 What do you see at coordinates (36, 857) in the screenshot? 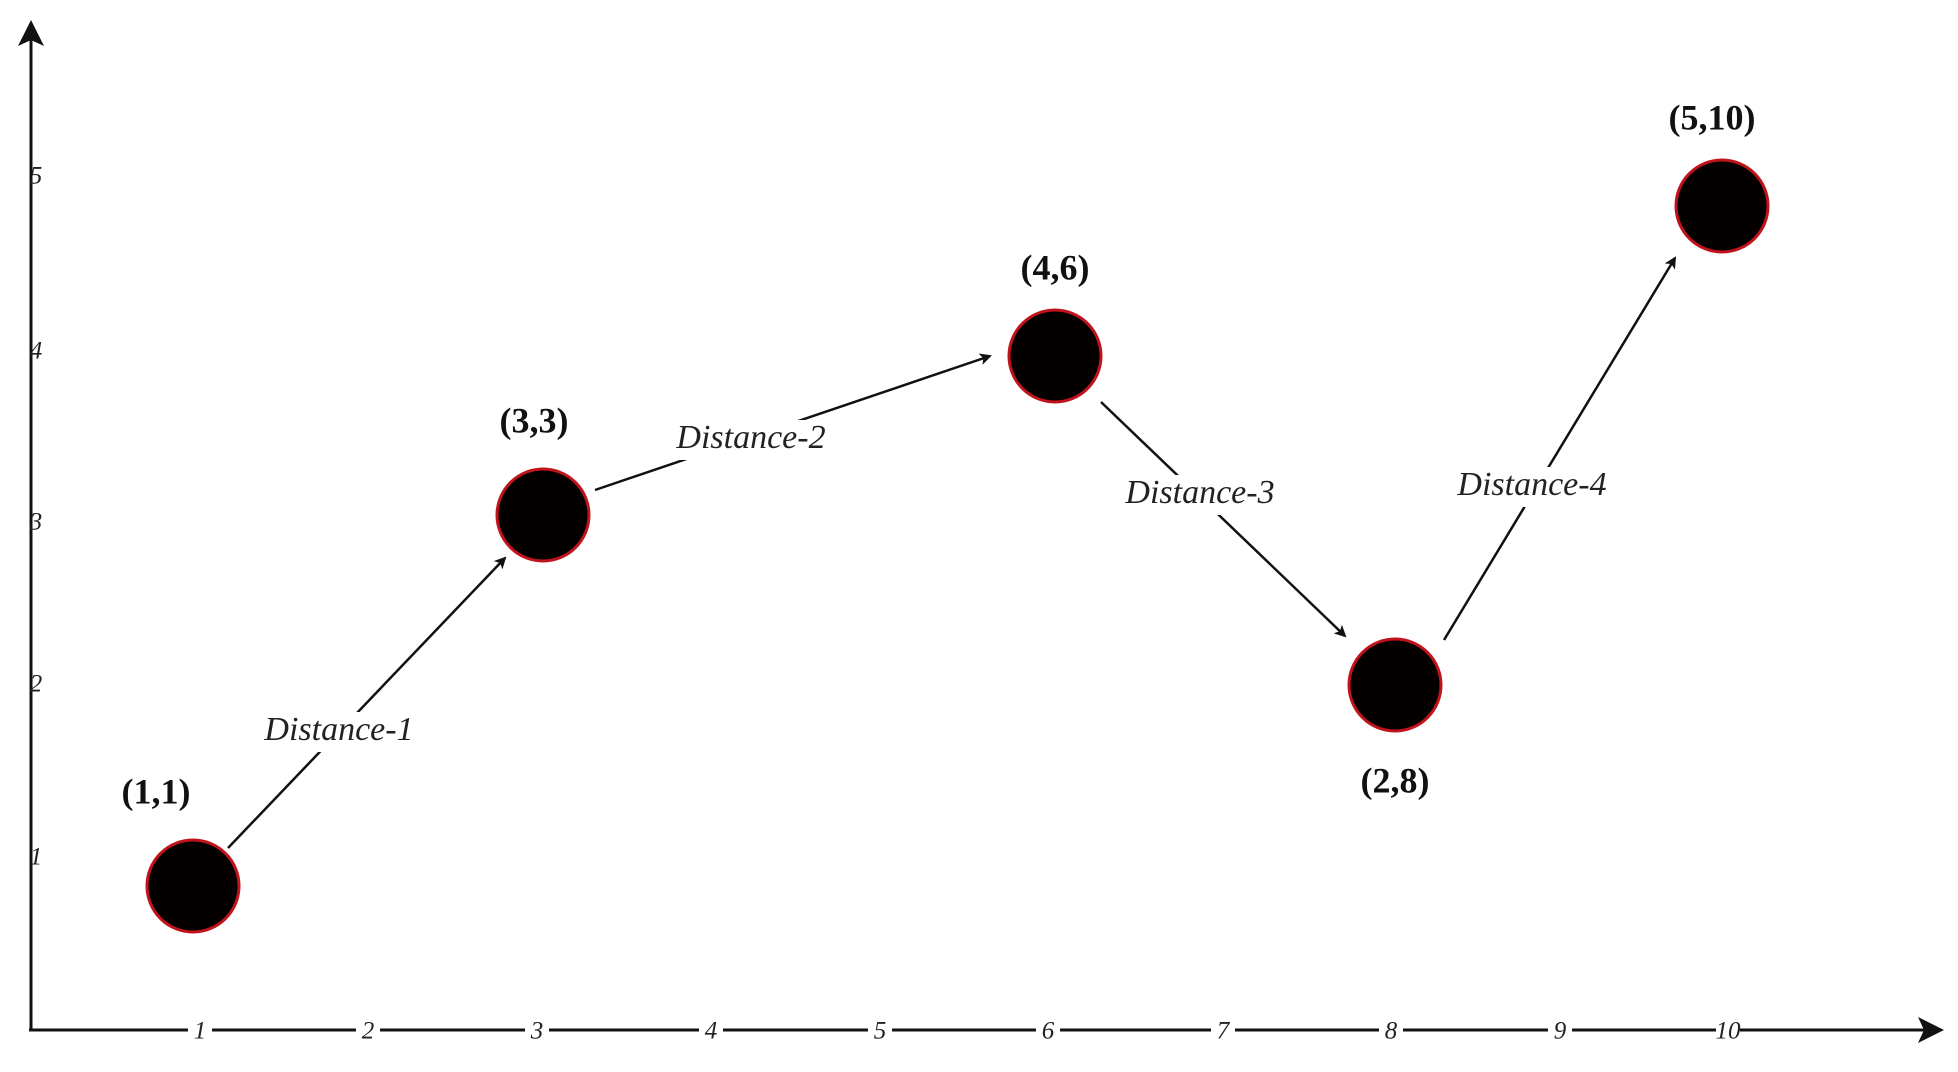
I see `y-tick-label: 1` at bounding box center [36, 857].